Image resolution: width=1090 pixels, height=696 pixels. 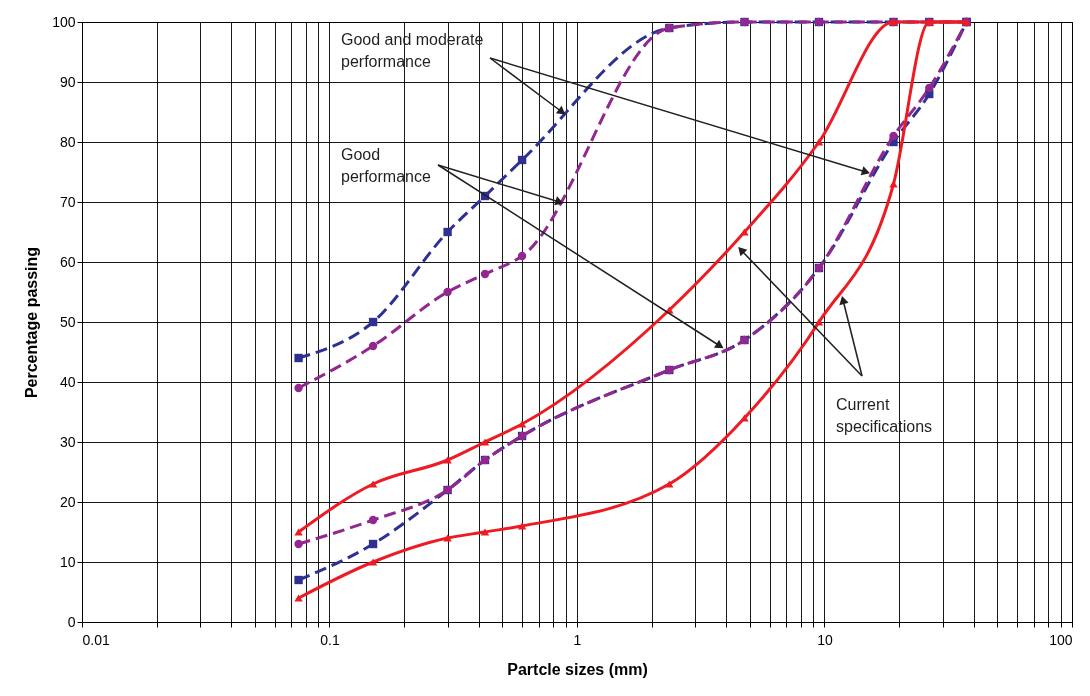 What do you see at coordinates (67, 261) in the screenshot?
I see `y-tick-label: 60` at bounding box center [67, 261].